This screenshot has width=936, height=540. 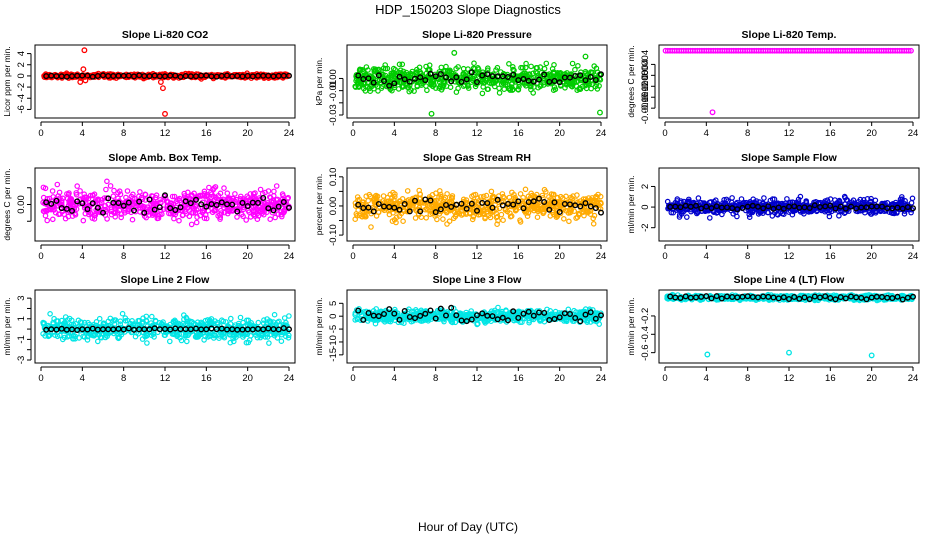 I want to click on y-axis-label: ml/min per min., so click(x=631, y=204).